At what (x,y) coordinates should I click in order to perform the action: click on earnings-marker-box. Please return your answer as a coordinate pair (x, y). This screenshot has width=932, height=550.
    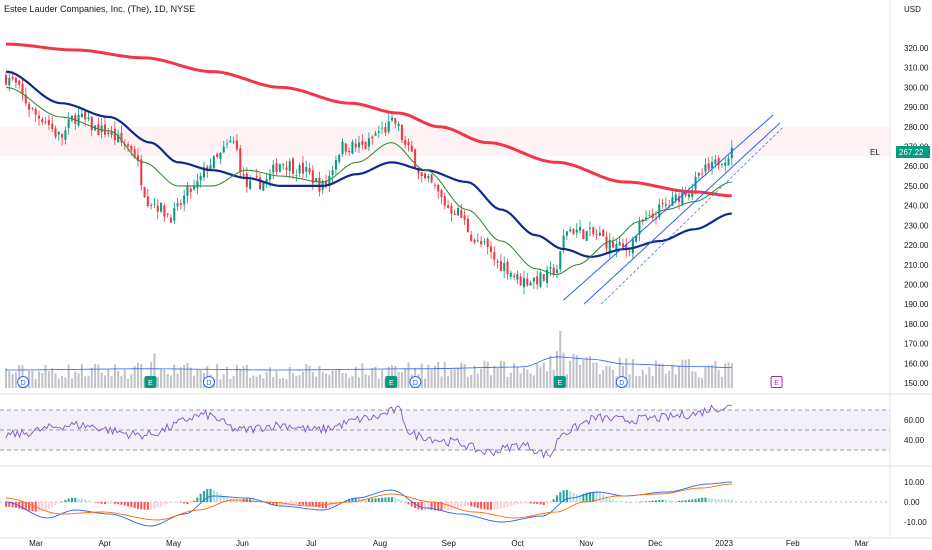
    Looking at the image, I should click on (150, 382).